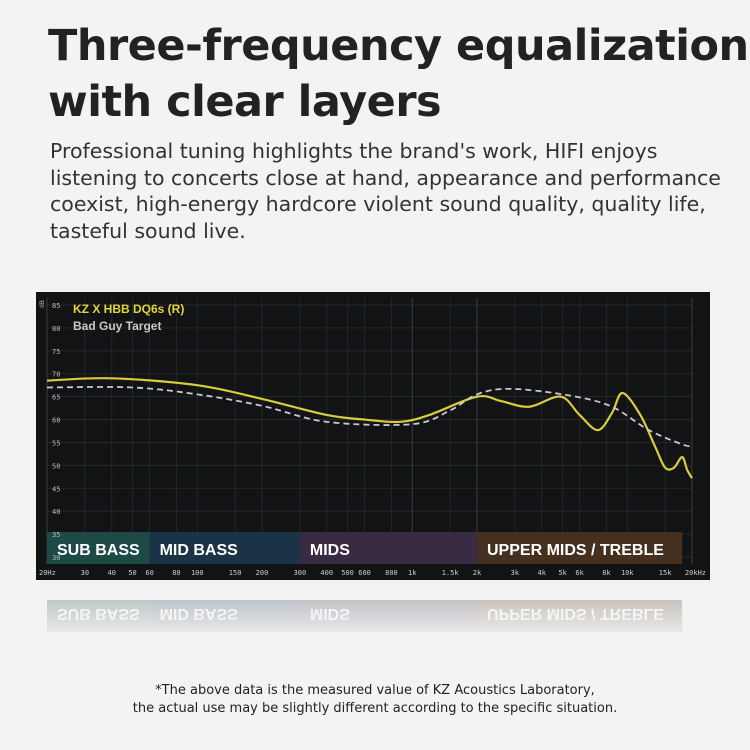 The image size is (750, 750). I want to click on x-tick-label: 20kHz, so click(695, 573).